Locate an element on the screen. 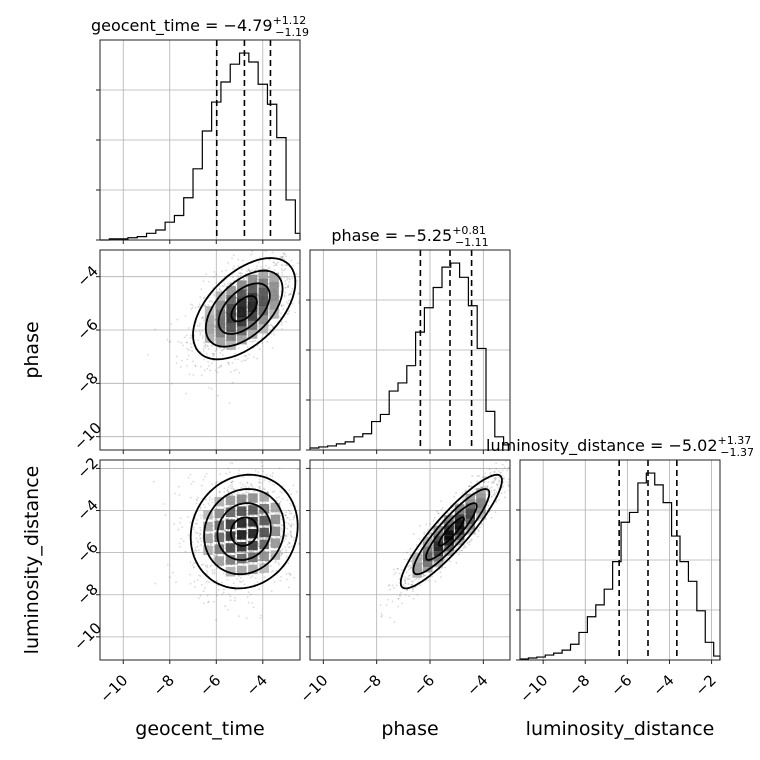  contour-line is located at coordinates (244, 309).